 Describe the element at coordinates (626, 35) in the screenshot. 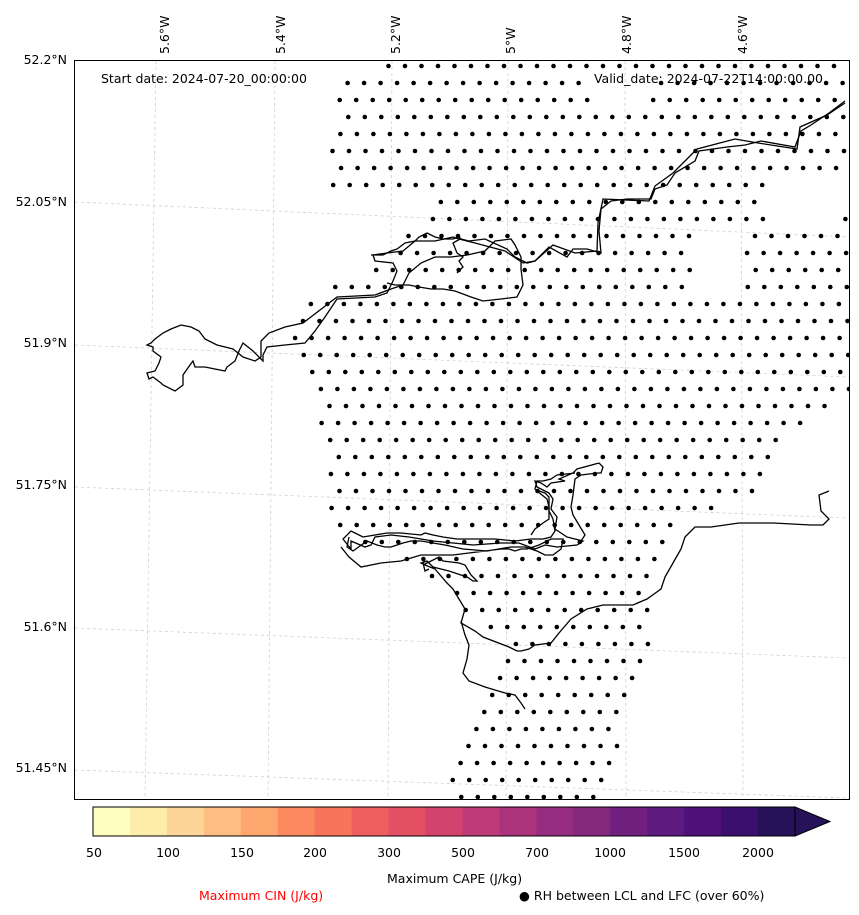

I see `lon-label-4.8W: 4.8°W` at that location.